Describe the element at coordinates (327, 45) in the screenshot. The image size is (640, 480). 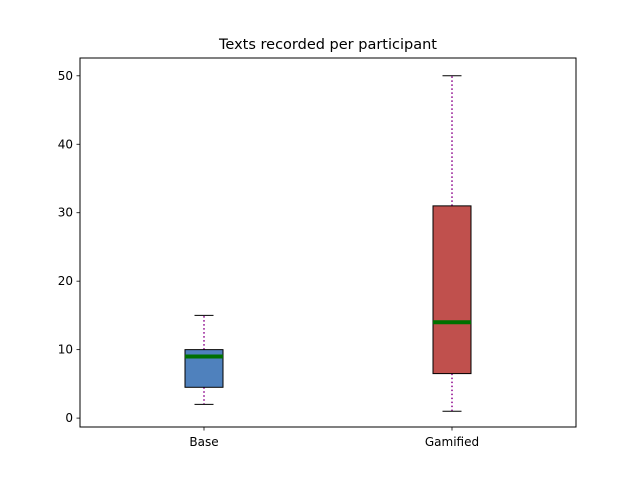
I see `chart-title: Texts recorded per participant` at that location.